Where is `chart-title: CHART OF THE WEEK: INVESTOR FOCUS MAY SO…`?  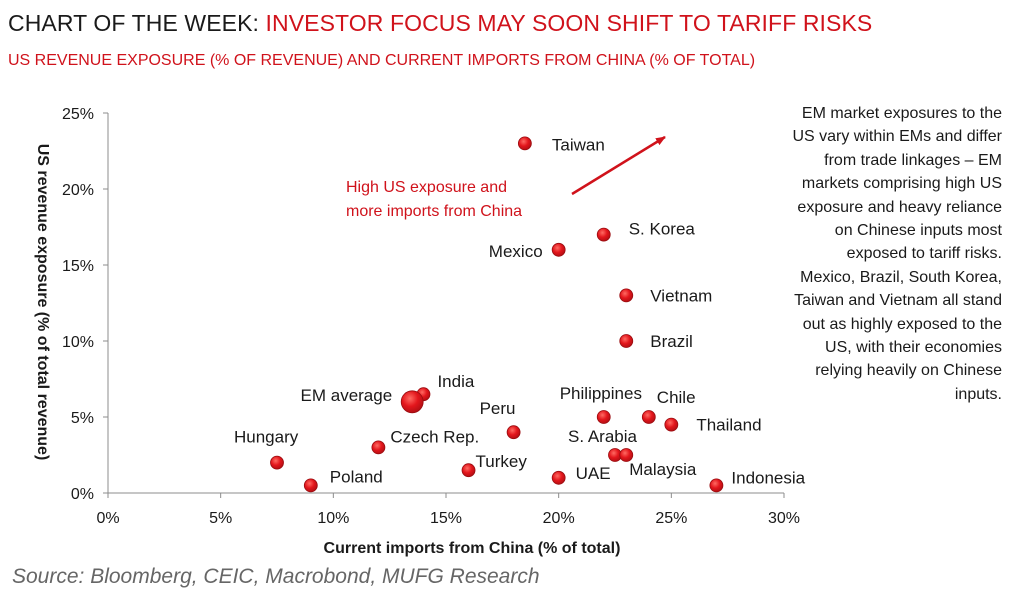
chart-title: CHART OF THE WEEK: INVESTOR FOCUS MAY SO… is located at coordinates (440, 23).